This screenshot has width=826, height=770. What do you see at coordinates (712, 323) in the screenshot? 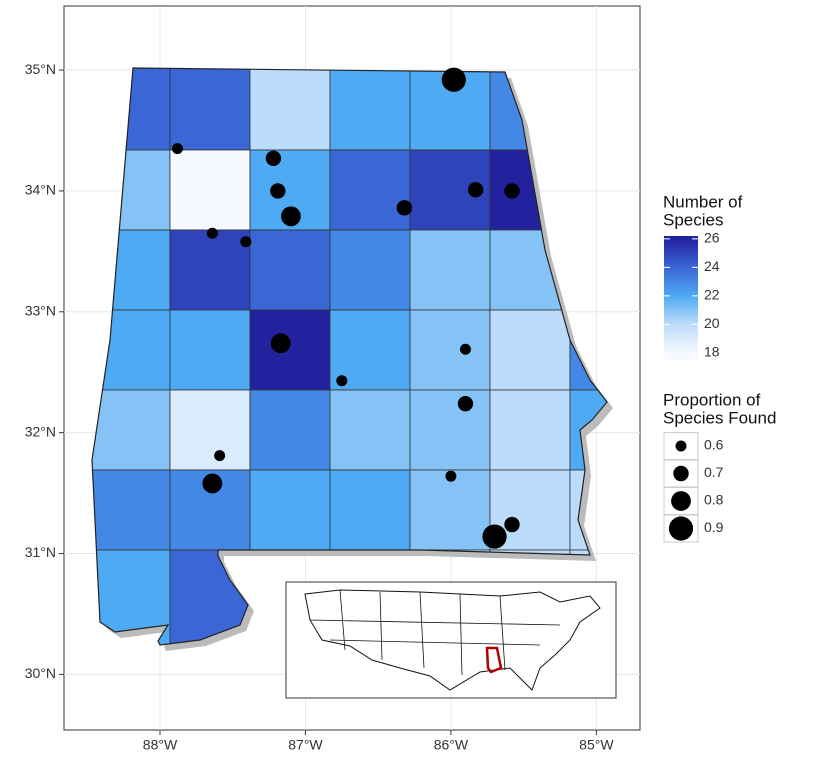
I see `colorbar-label: 20` at bounding box center [712, 323].